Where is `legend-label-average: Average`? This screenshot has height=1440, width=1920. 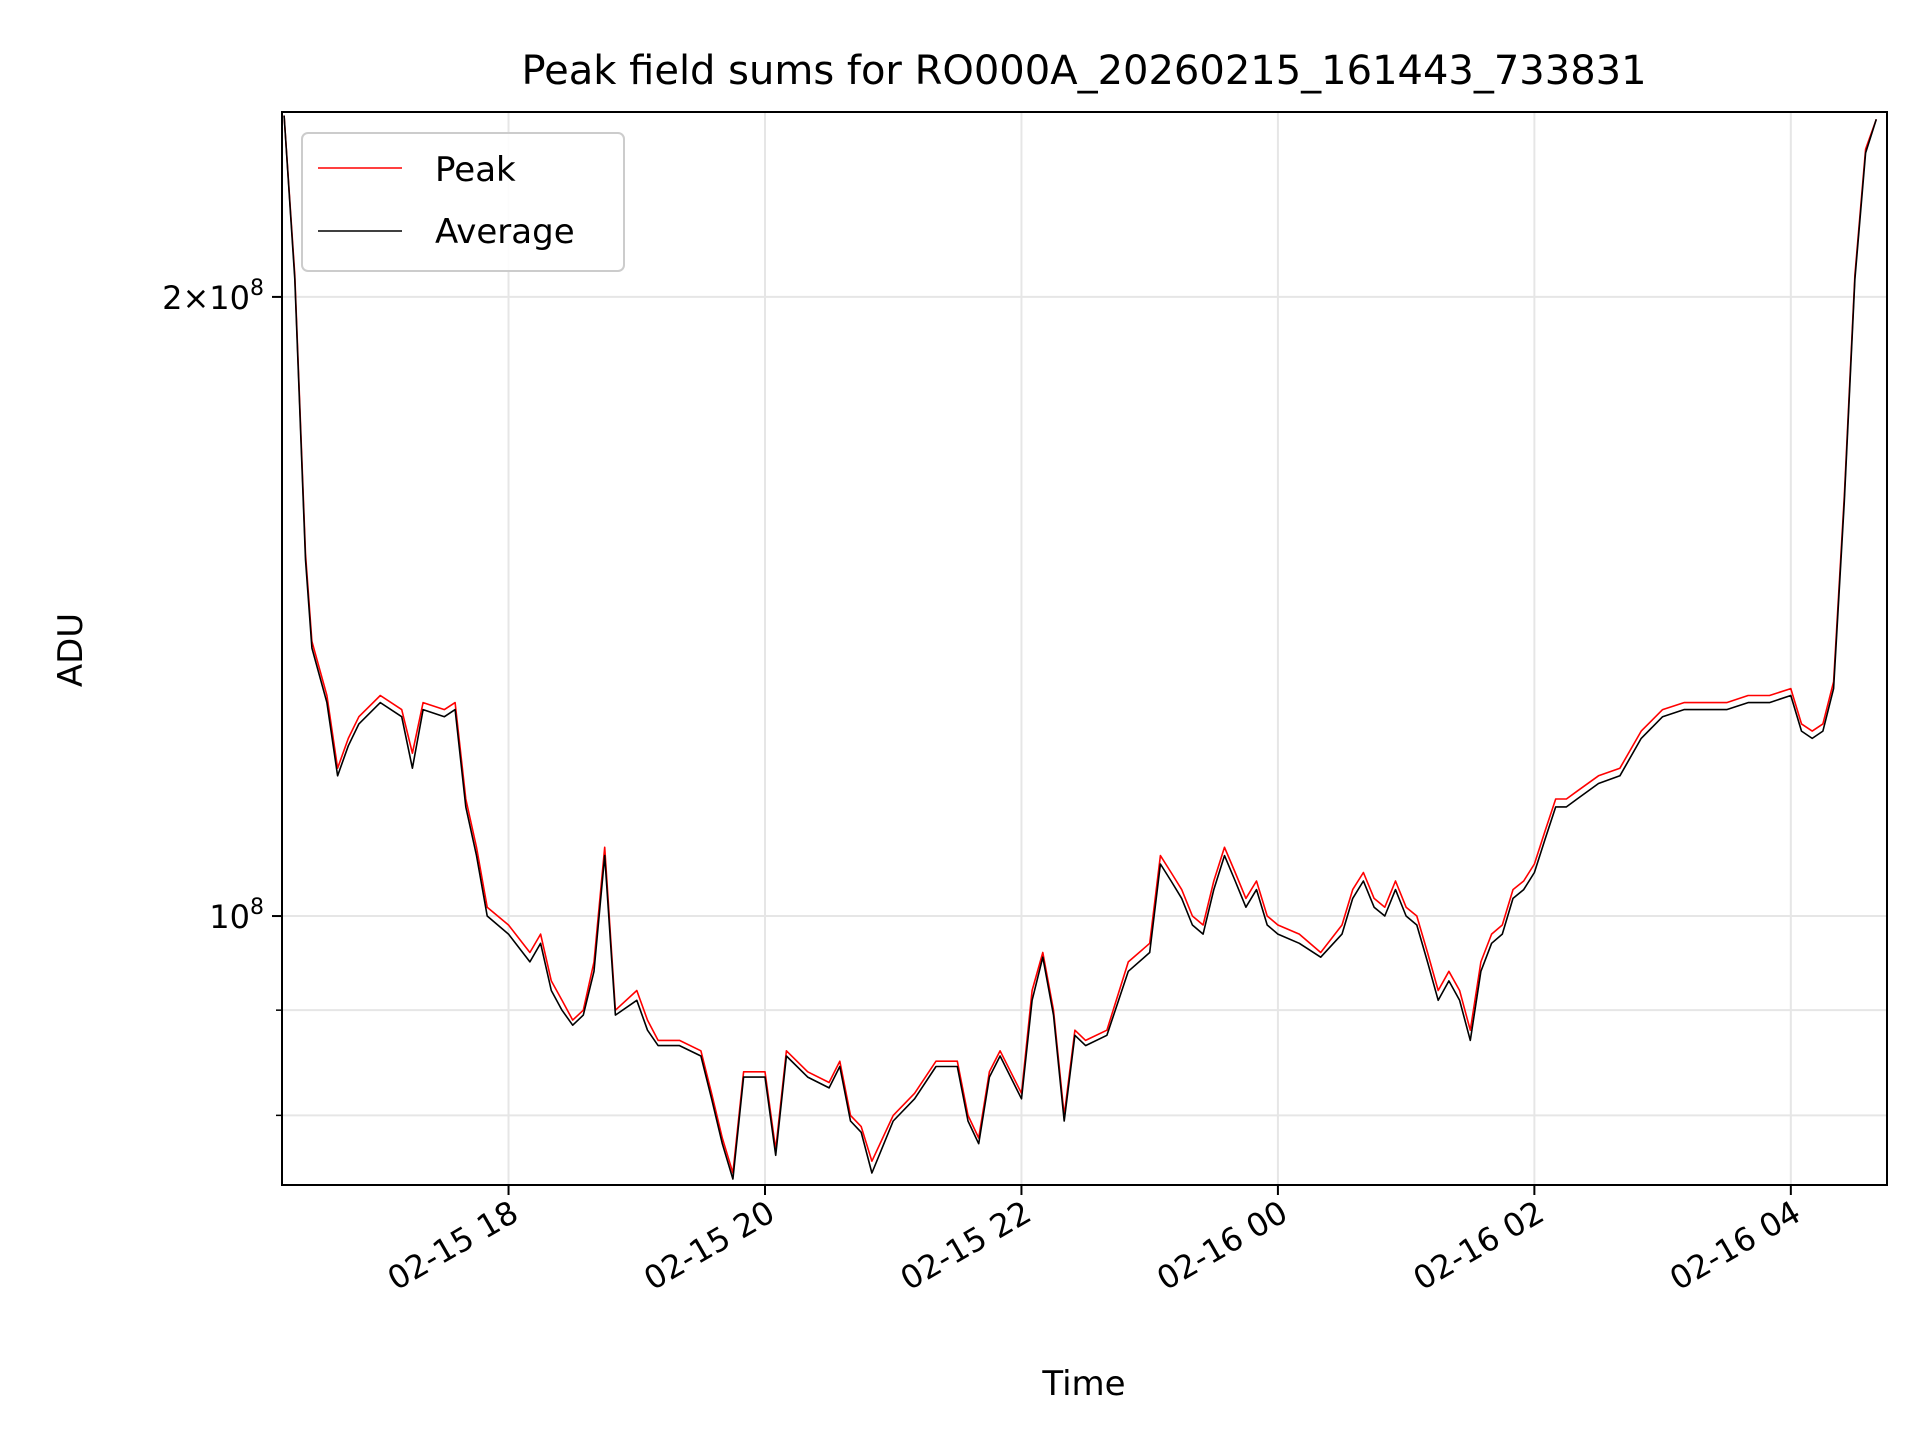 legend-label-average: Average is located at coordinates (505, 232).